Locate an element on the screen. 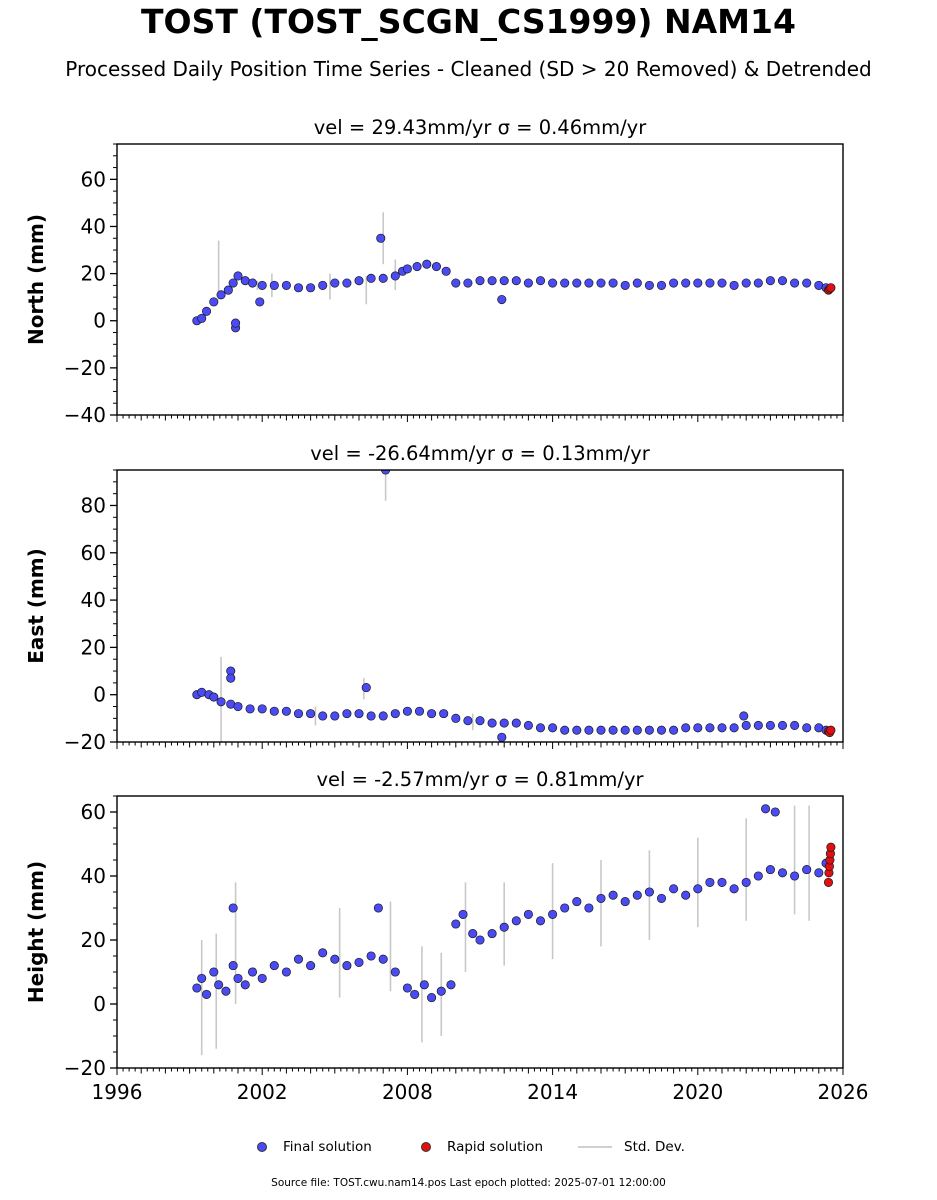 This screenshot has height=1200, width=937. legend-label-final: Final solution is located at coordinates (327, 1147).